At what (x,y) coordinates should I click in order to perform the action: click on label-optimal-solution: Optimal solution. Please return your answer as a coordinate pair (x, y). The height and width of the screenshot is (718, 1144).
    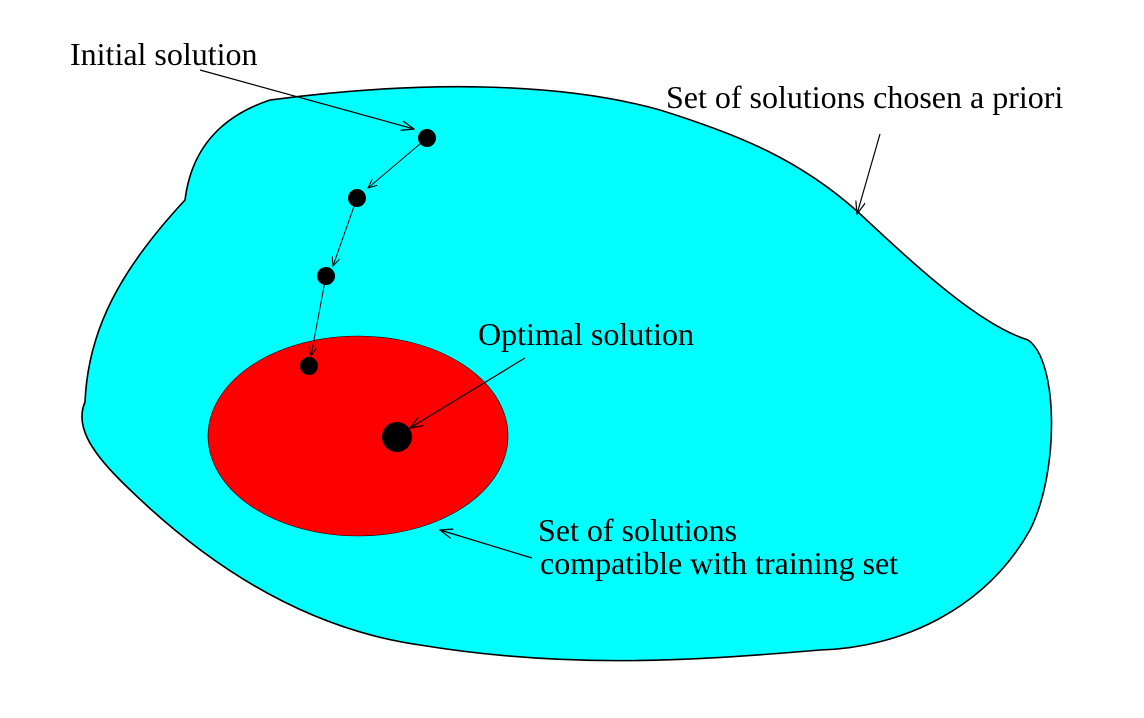
    Looking at the image, I should click on (586, 334).